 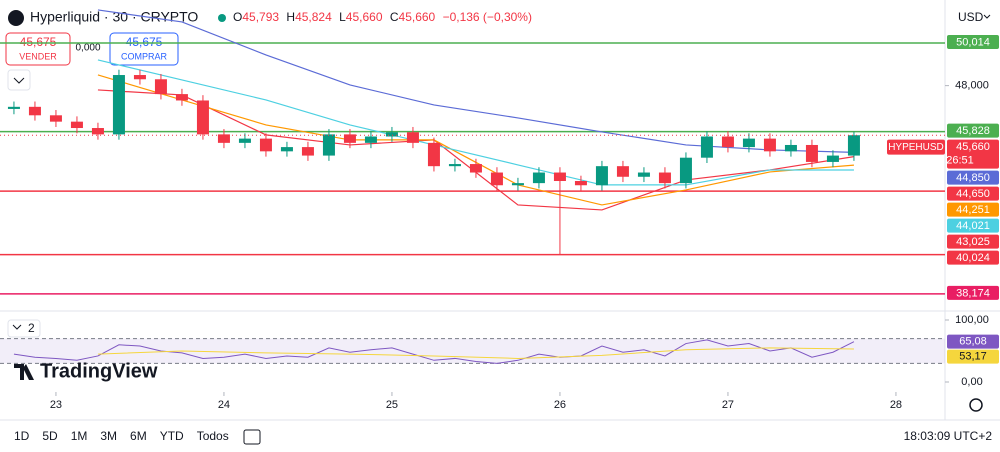 What do you see at coordinates (973, 178) in the screenshot?
I see `ma-label: 44,850` at bounding box center [973, 178].